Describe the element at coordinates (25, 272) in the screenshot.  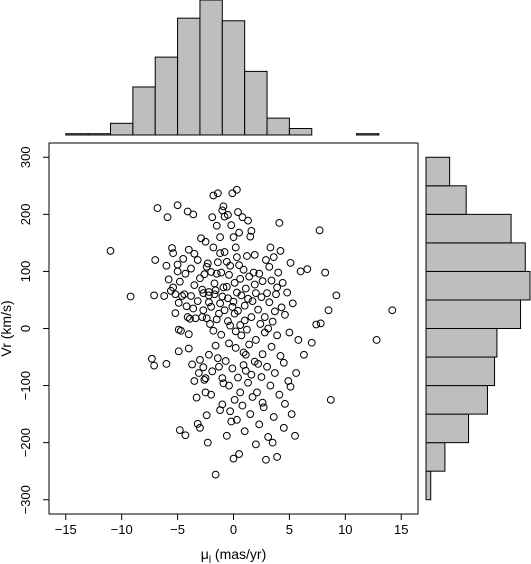
I see `y-tick-label: 100` at that location.